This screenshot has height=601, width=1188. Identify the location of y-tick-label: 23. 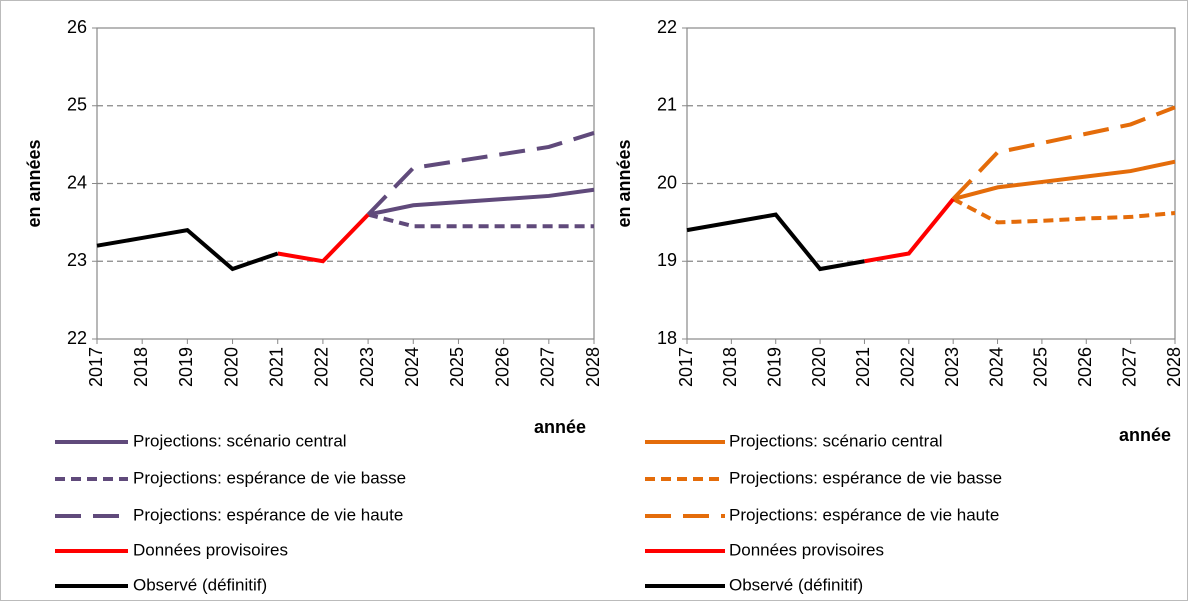
(77, 260).